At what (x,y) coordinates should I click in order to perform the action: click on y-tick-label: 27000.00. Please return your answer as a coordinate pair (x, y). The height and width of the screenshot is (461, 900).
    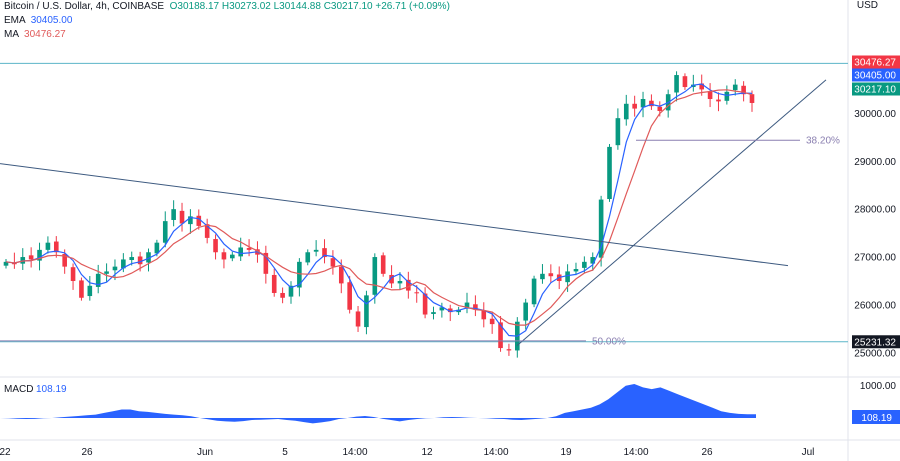
    Looking at the image, I should click on (875, 258).